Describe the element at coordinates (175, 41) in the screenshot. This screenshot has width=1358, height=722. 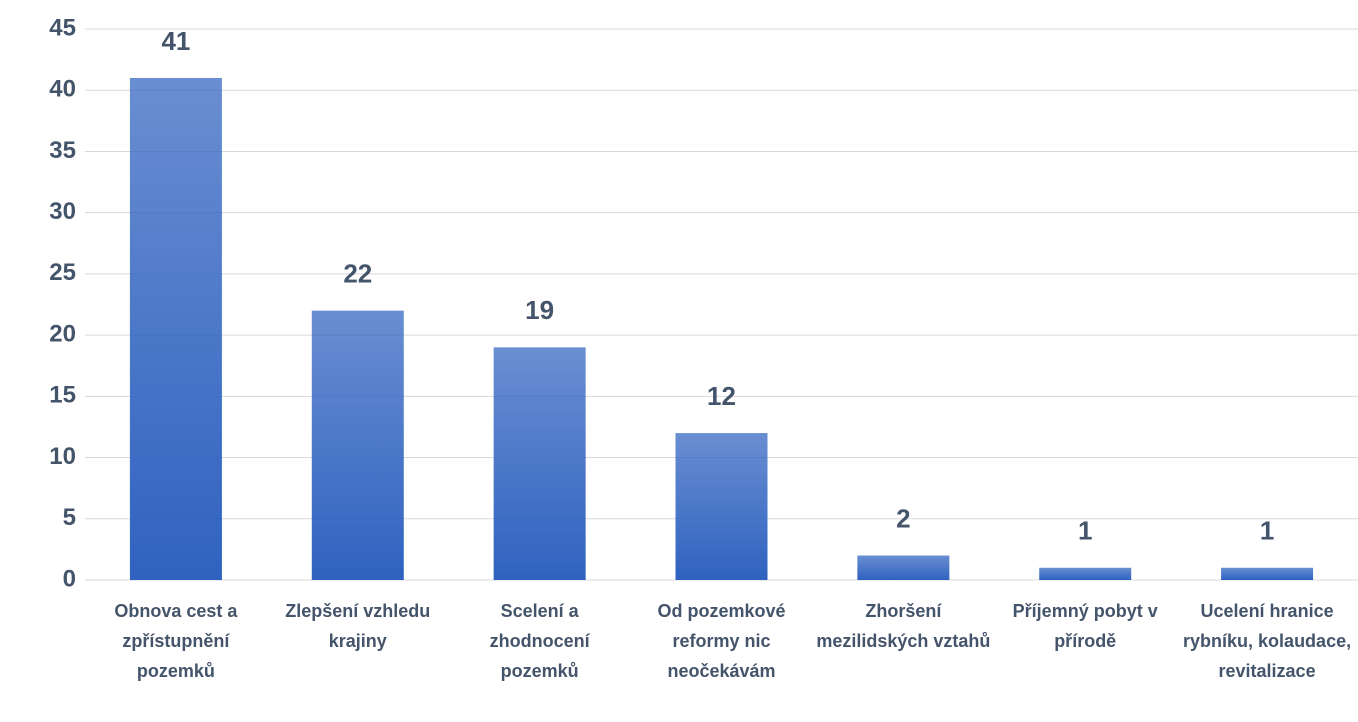
I see `data-label: 41` at that location.